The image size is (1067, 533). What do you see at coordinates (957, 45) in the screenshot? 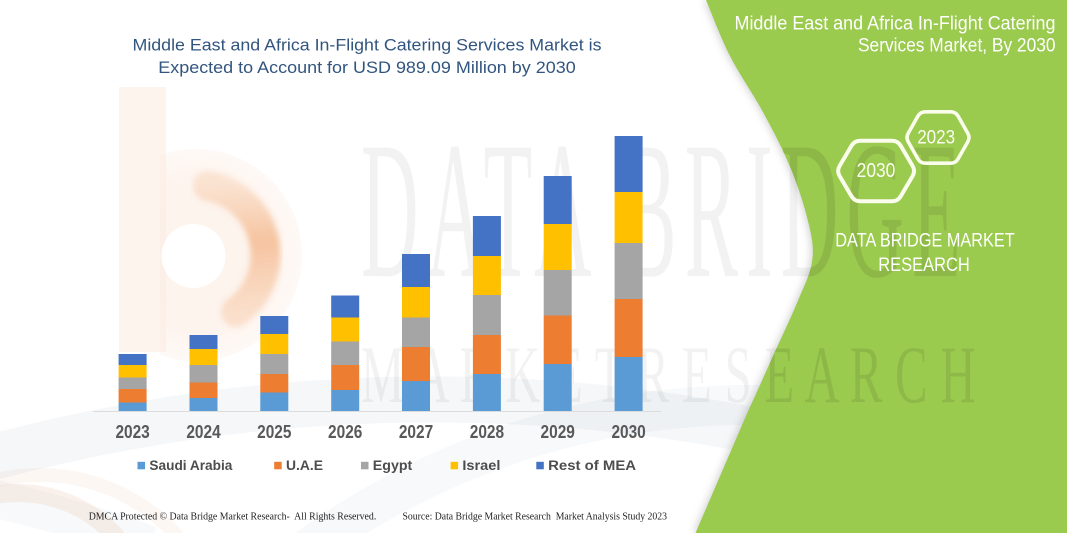
I see `svg-text: Services Market, By 2030` at bounding box center [957, 45].